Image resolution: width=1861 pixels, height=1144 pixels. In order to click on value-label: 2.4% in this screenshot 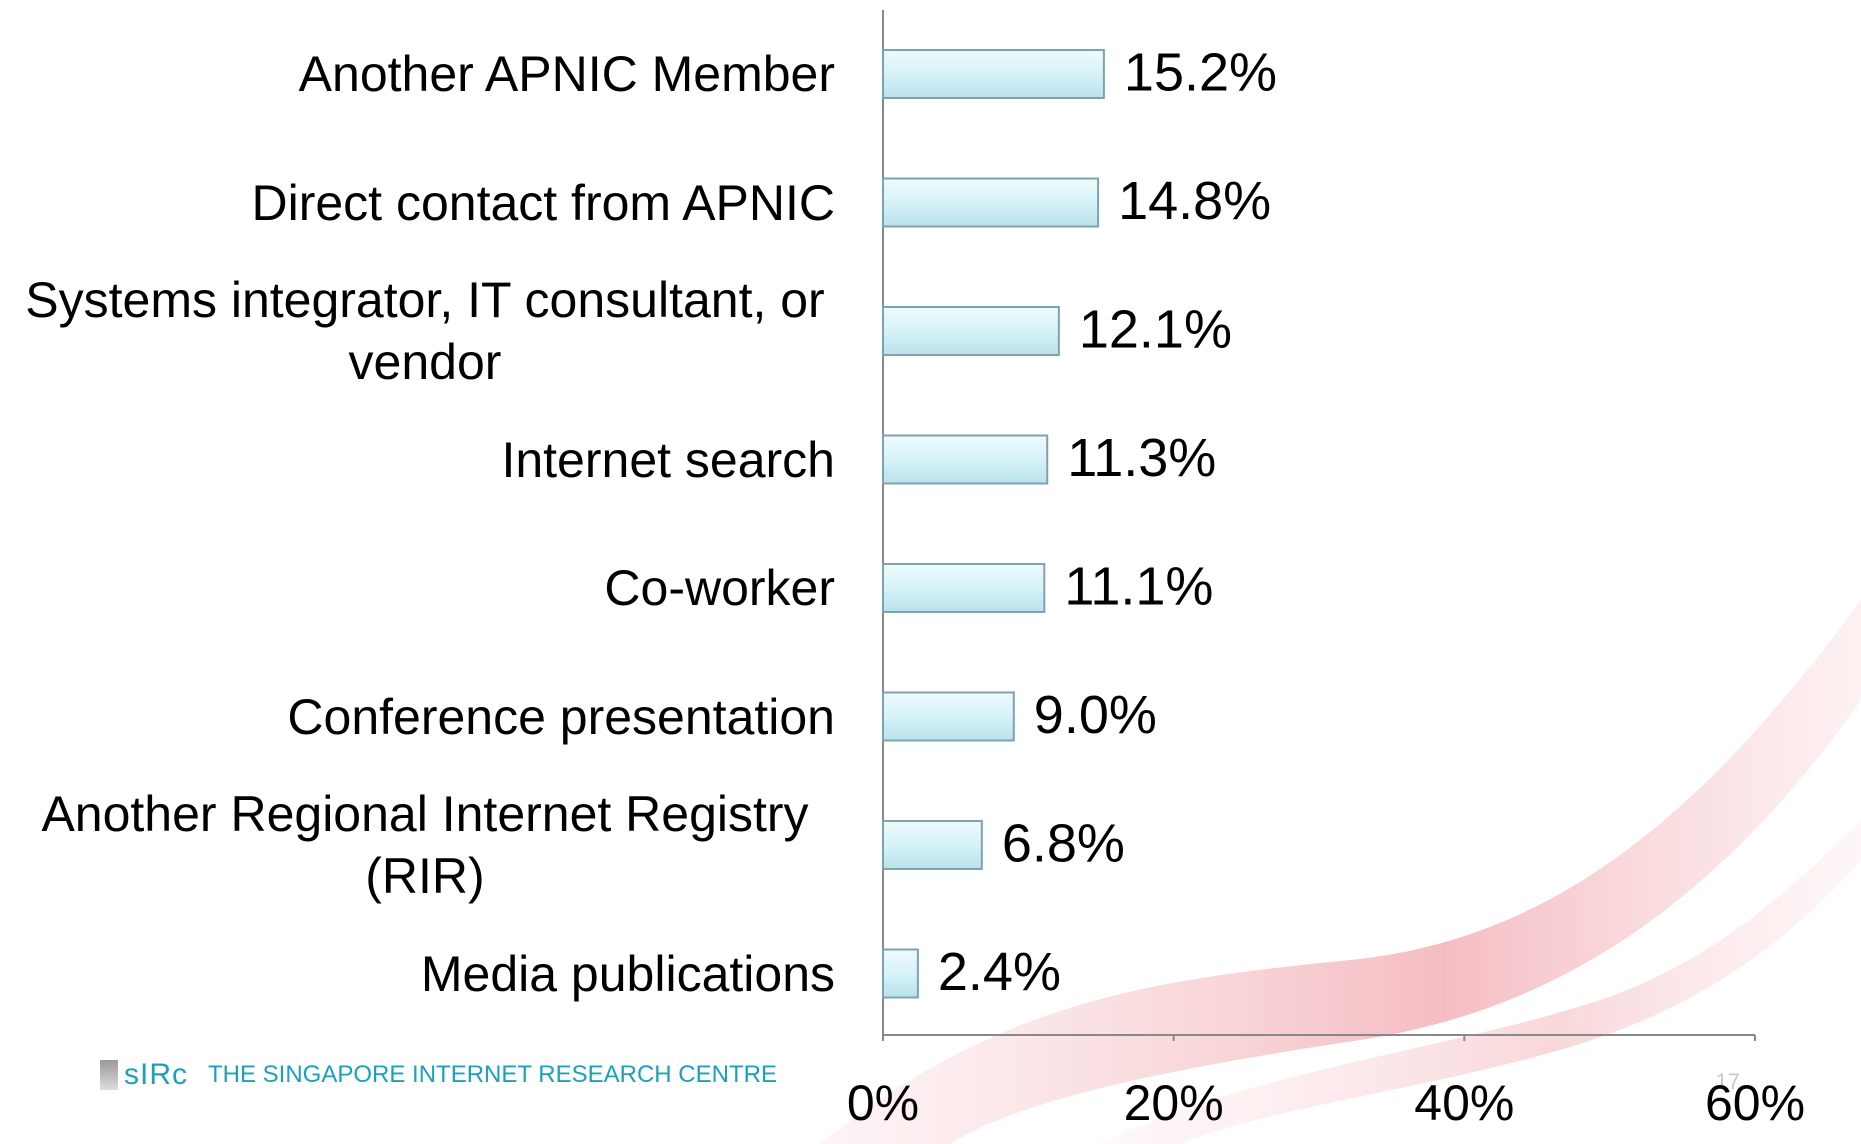, I will do `click(999, 972)`.